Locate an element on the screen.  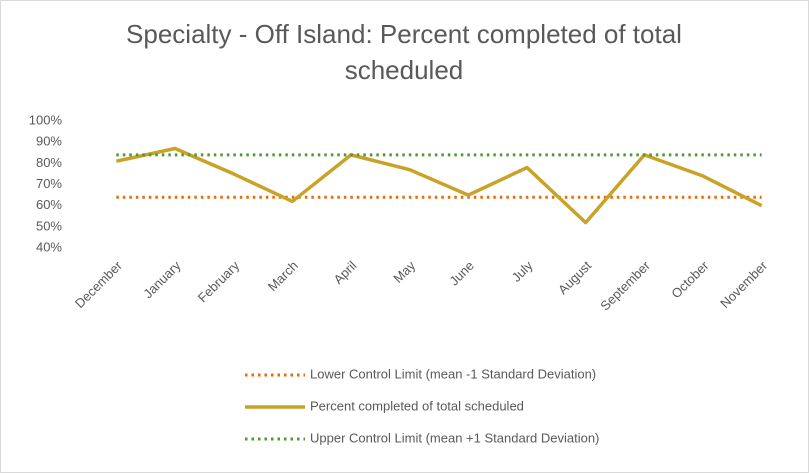
y-tick-label: 50% is located at coordinates (49, 225).